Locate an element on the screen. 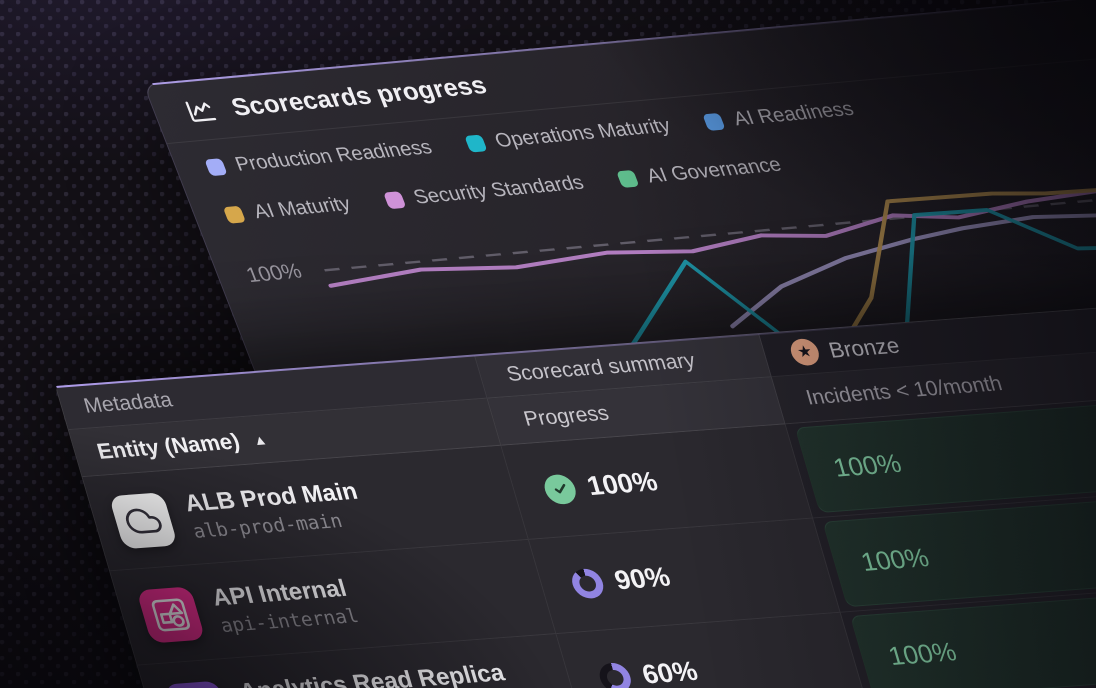 Image resolution: width=1096 pixels, height=688 pixels. legend-label: AI Maturity is located at coordinates (302, 208).